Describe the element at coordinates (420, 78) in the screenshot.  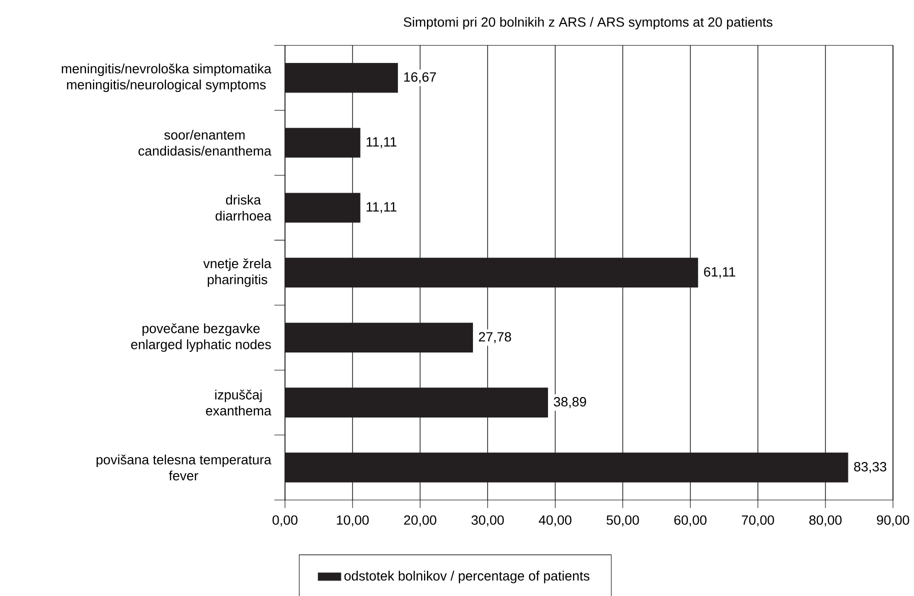
I see `data-label: 16,67` at that location.